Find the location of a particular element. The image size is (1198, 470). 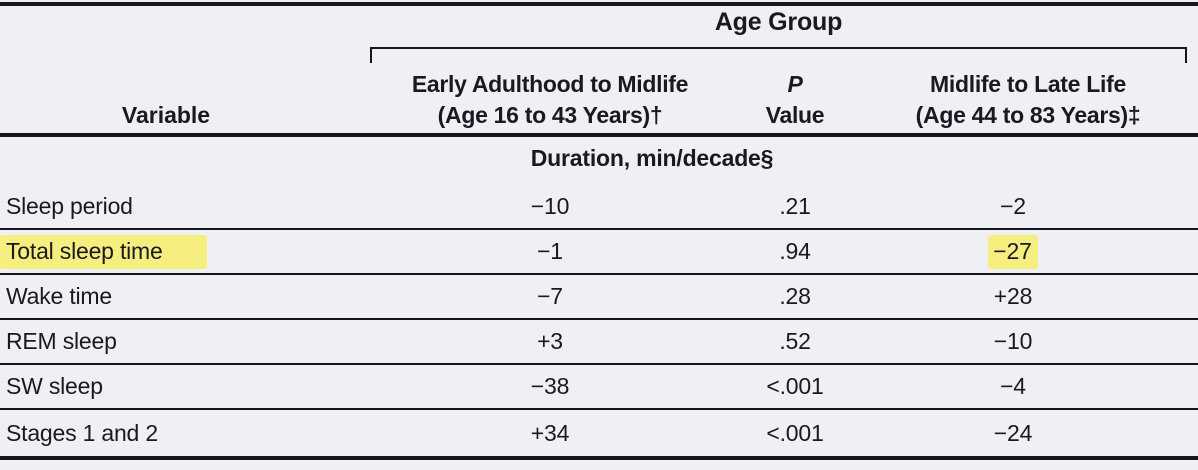

midlife-late-value: −24 is located at coordinates (1013, 432).